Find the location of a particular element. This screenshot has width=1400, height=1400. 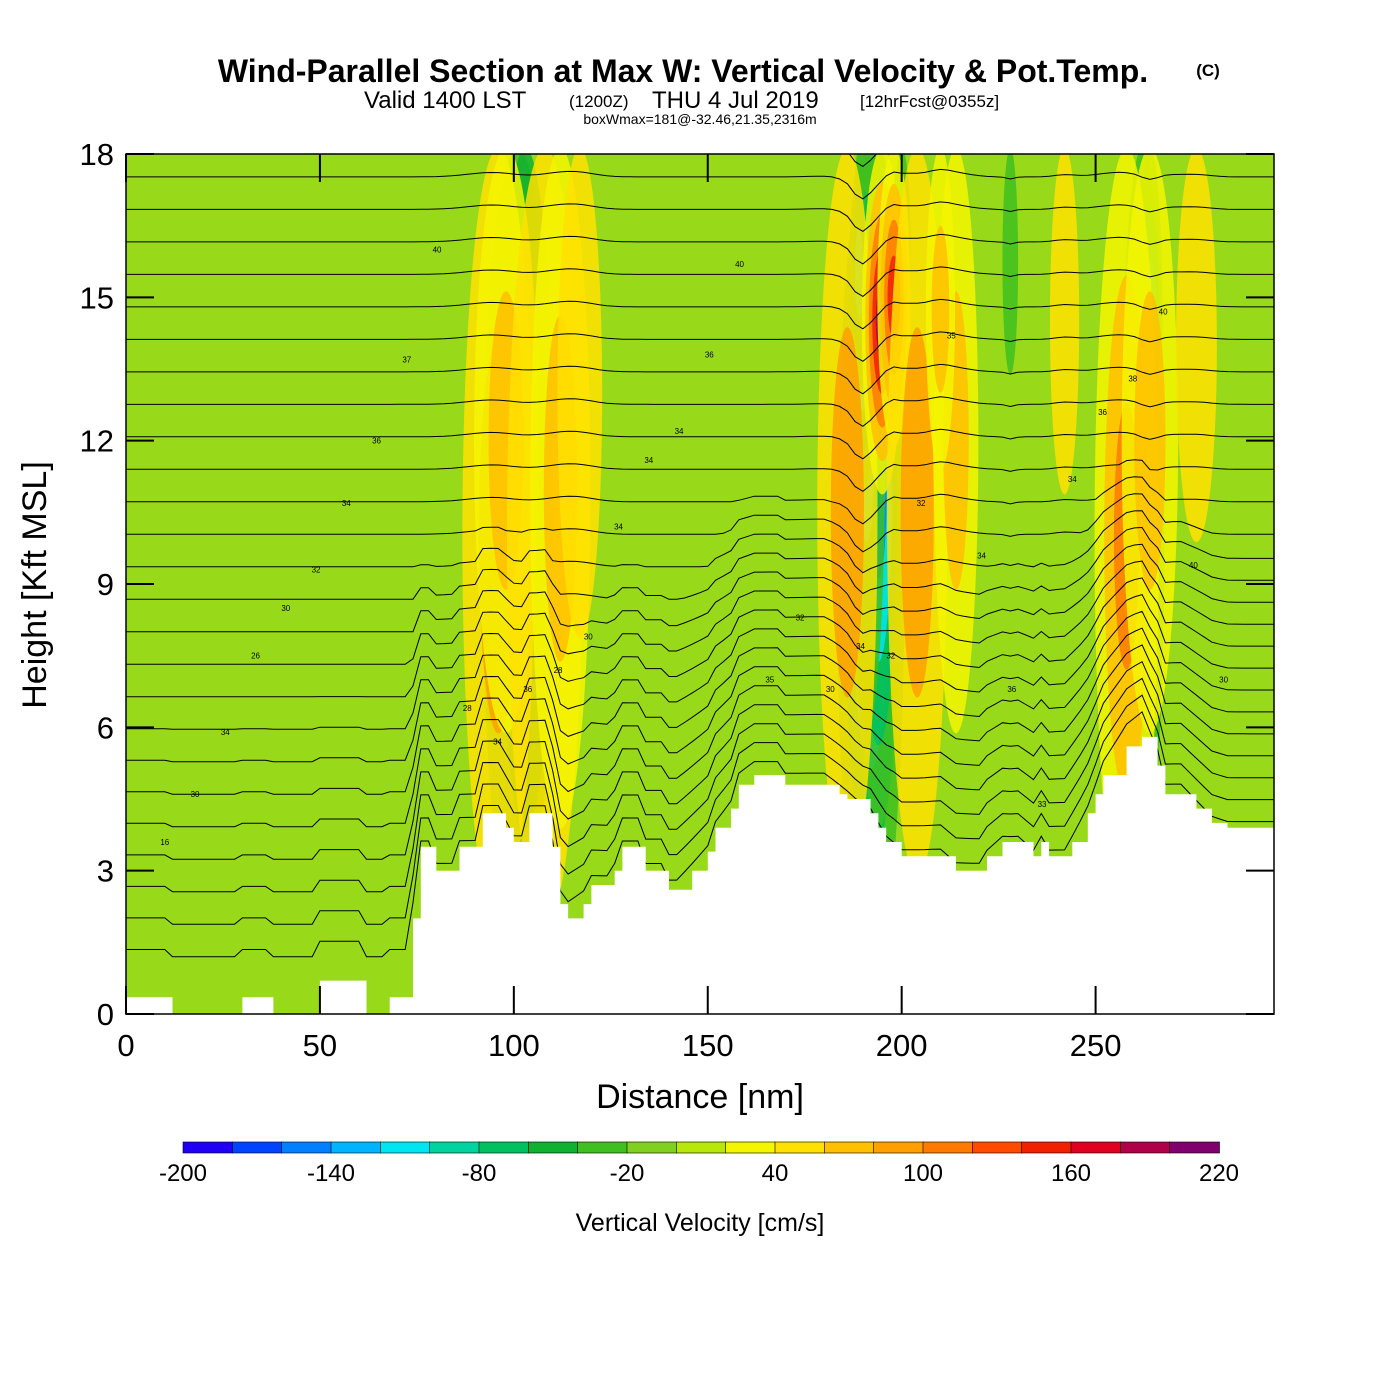

colorbar-tick-label: 100 is located at coordinates (923, 1173).